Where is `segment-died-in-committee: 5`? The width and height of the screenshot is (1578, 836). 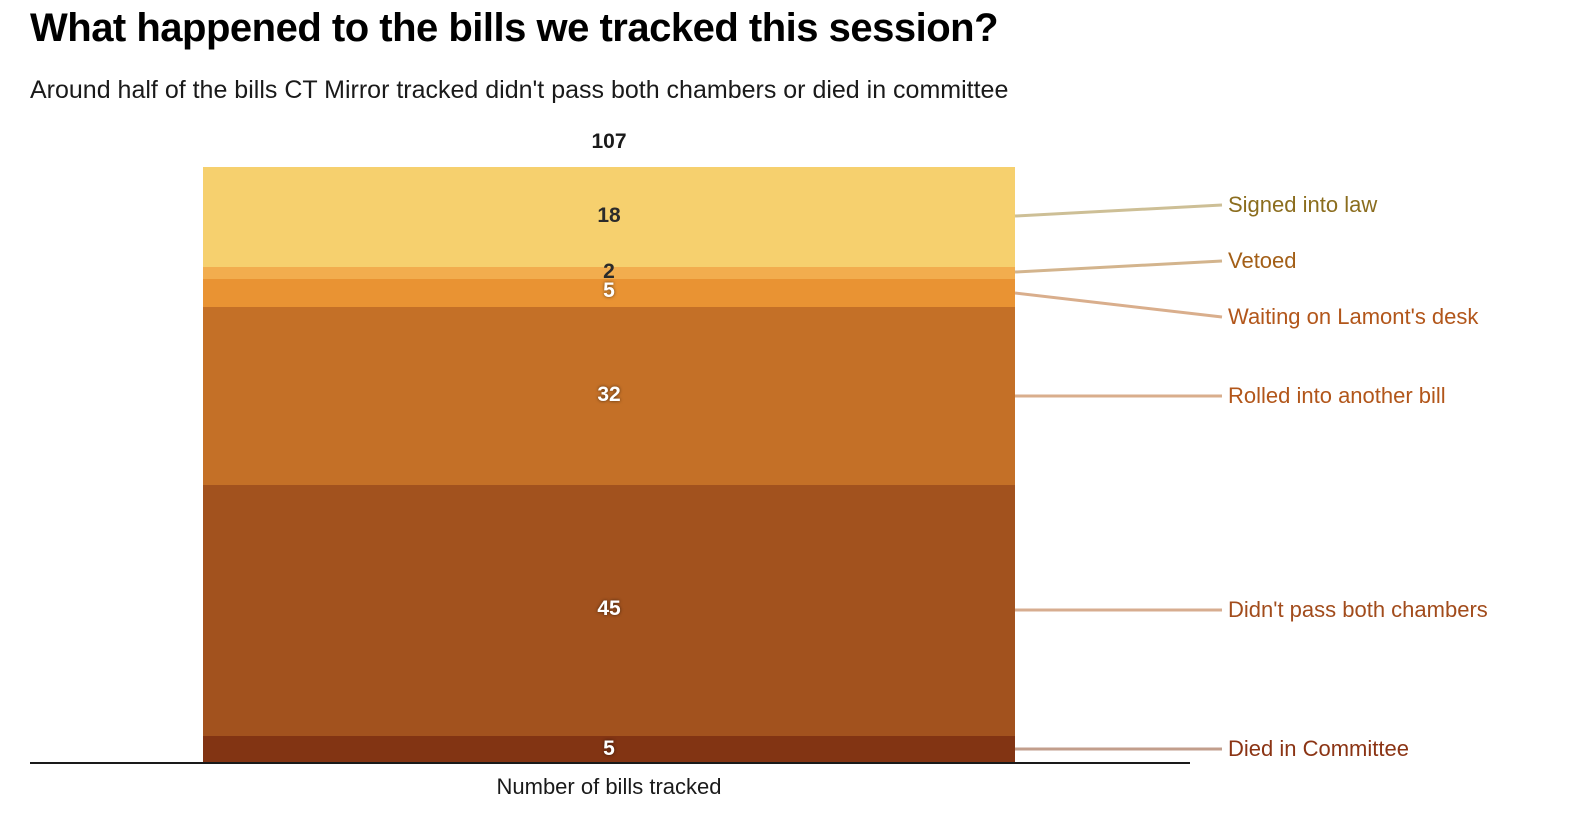 segment-died-in-committee: 5 is located at coordinates (609, 749).